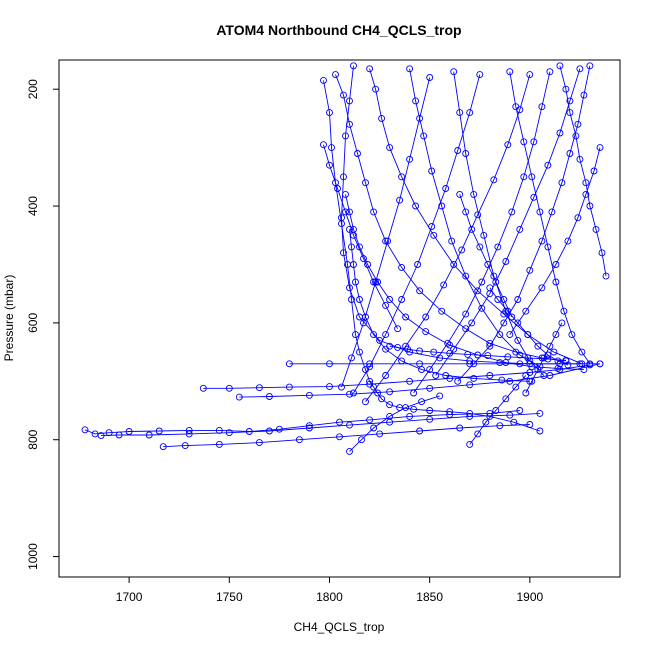 The width and height of the screenshot is (650, 650). Describe the element at coordinates (33, 89) in the screenshot. I see `y-tick-label: 200` at that location.